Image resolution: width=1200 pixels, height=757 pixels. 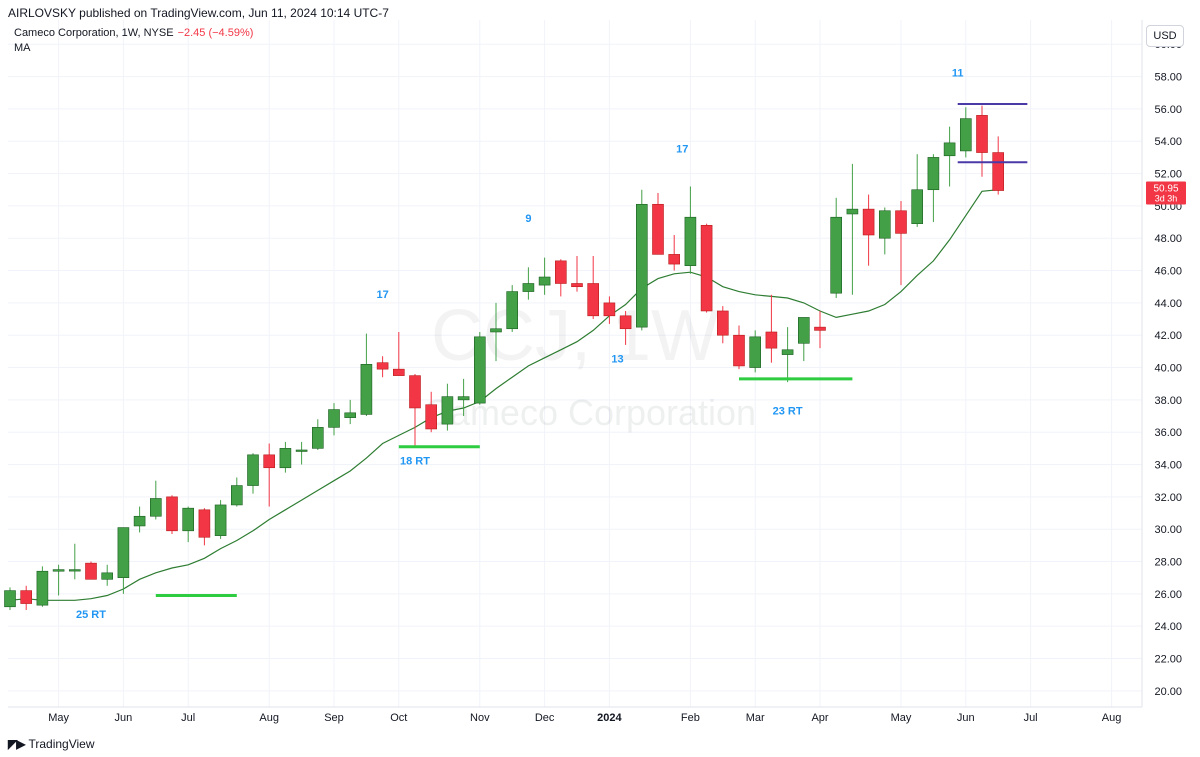 What do you see at coordinates (188, 718) in the screenshot?
I see `x-tick-label: Jul` at bounding box center [188, 718].